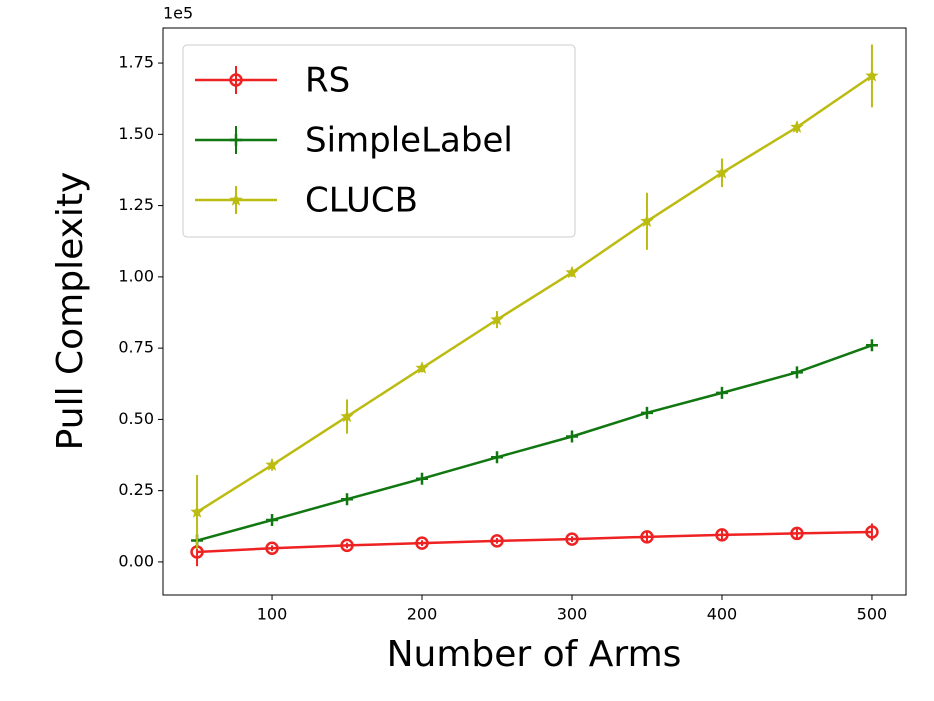 This screenshot has height=701, width=934. What do you see at coordinates (136, 204) in the screenshot?
I see `y-tick-label: 1.25` at bounding box center [136, 204].